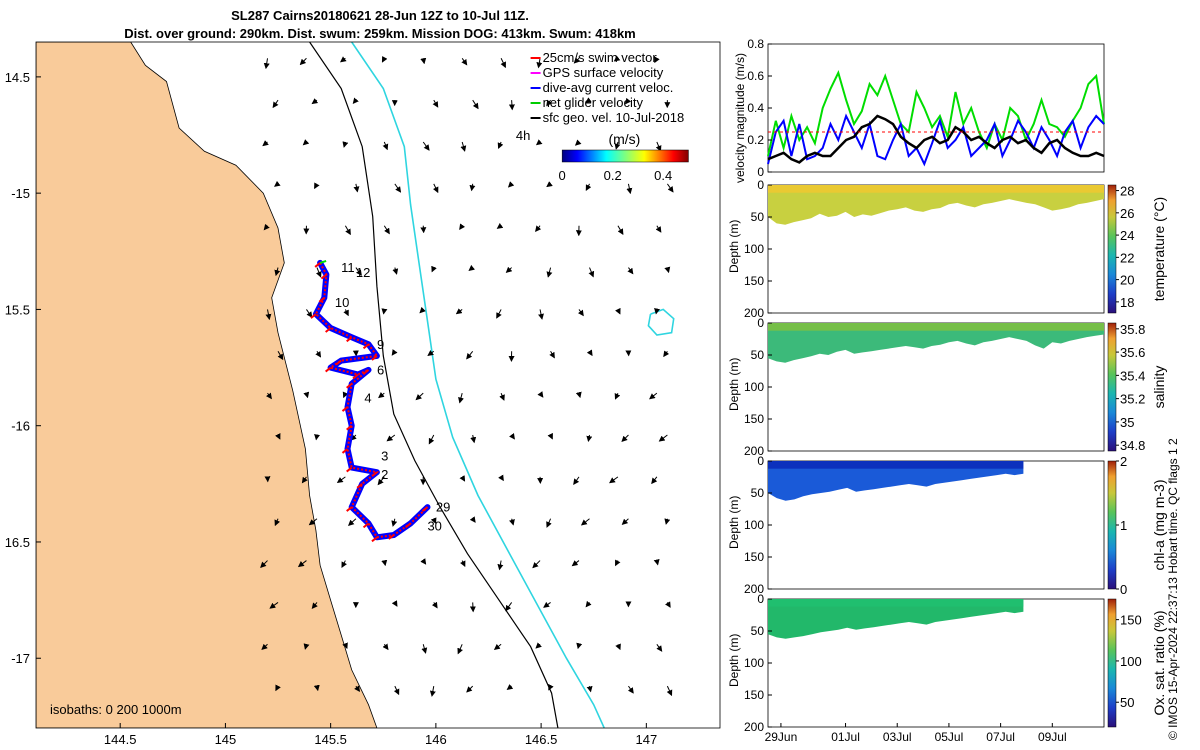  I want to click on time-x-tick-label: 29Jun, so click(781, 737).